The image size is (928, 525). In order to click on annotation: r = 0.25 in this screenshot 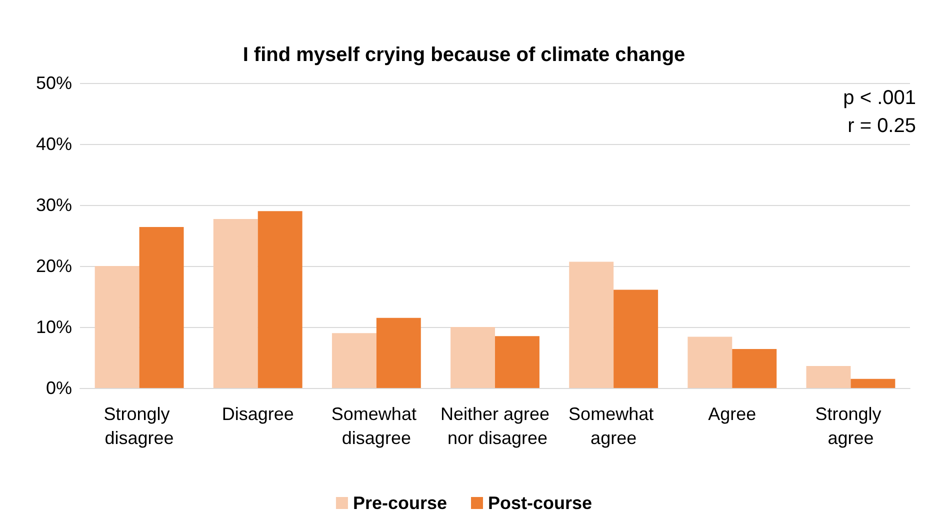, I will do `click(882, 126)`.